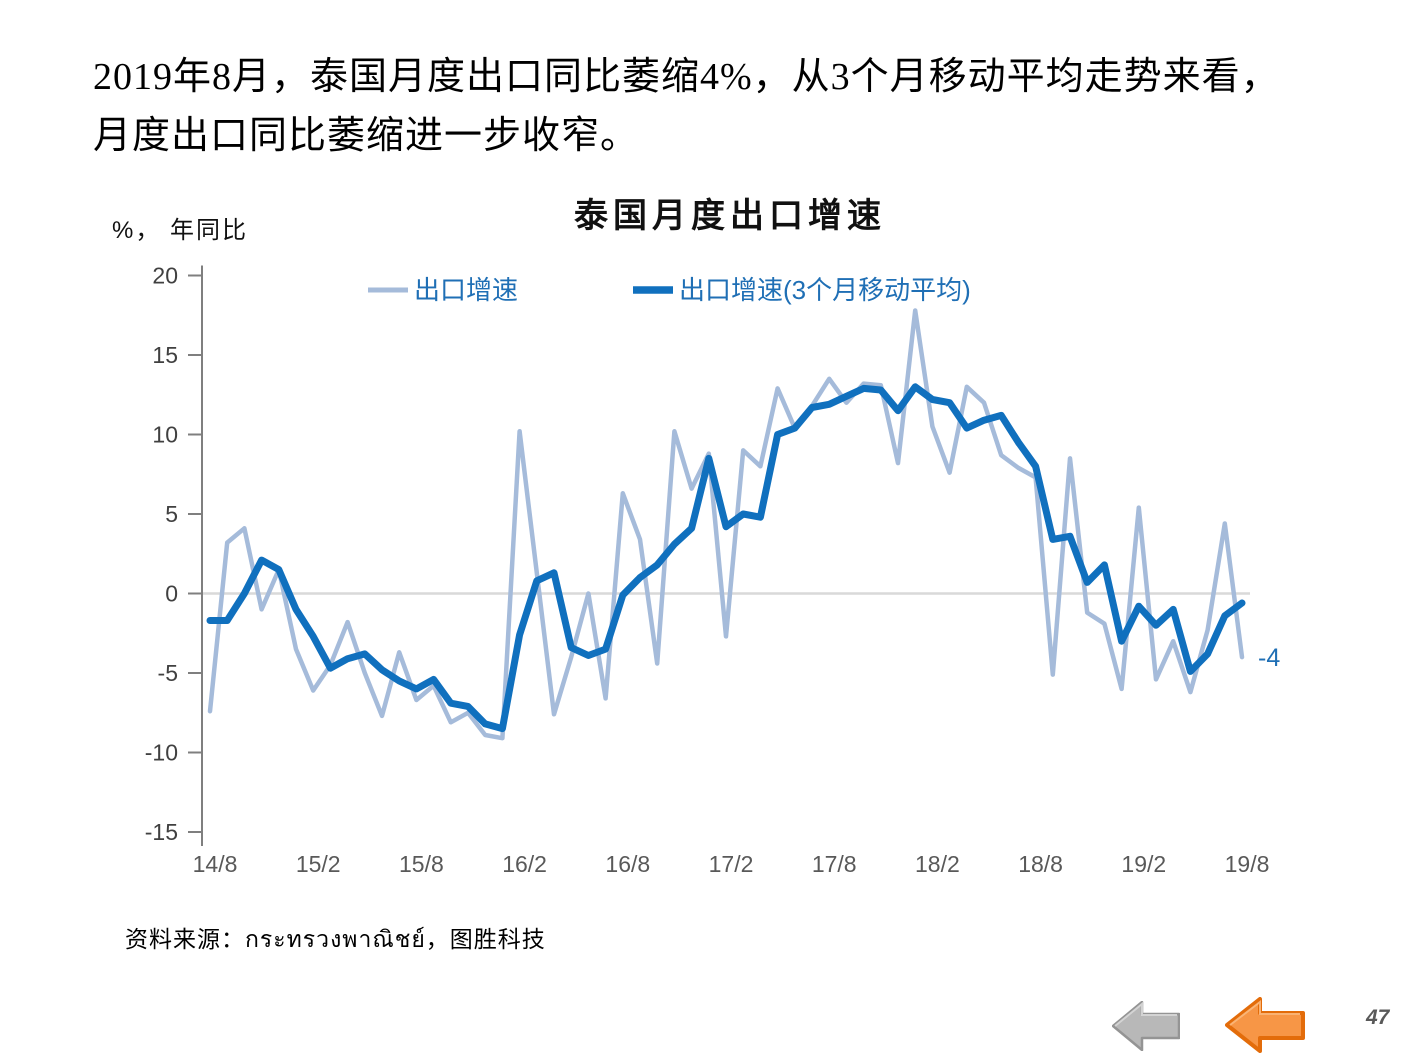  I want to click on x-axis-tick-label: 17/8, so click(834, 864).